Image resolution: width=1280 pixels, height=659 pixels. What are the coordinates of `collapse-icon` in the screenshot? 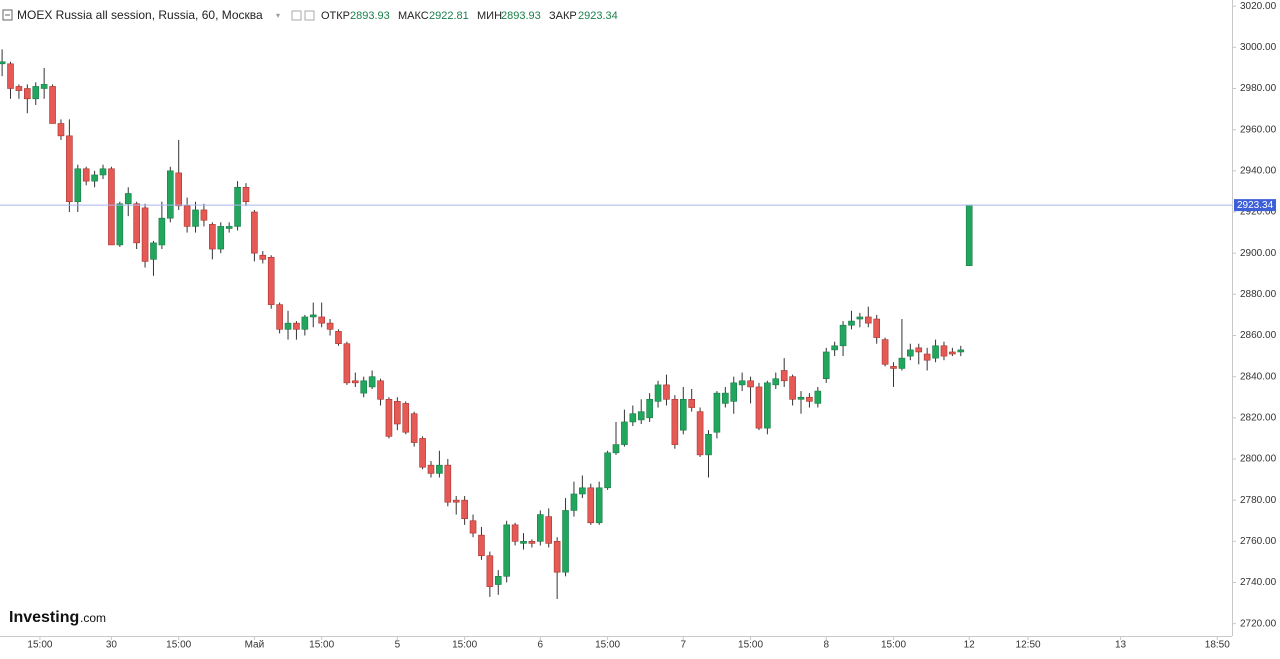 It's located at (7, 15).